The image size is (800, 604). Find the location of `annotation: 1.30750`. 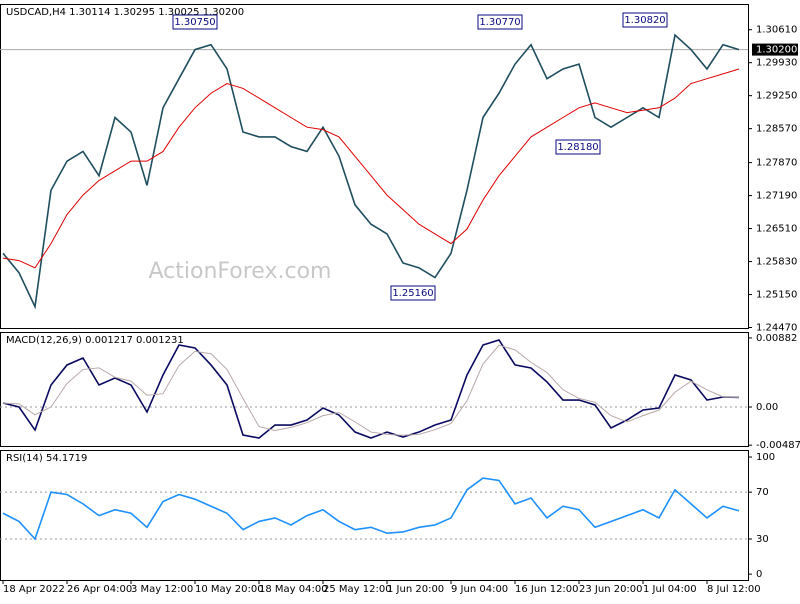

annotation: 1.30750 is located at coordinates (194, 22).